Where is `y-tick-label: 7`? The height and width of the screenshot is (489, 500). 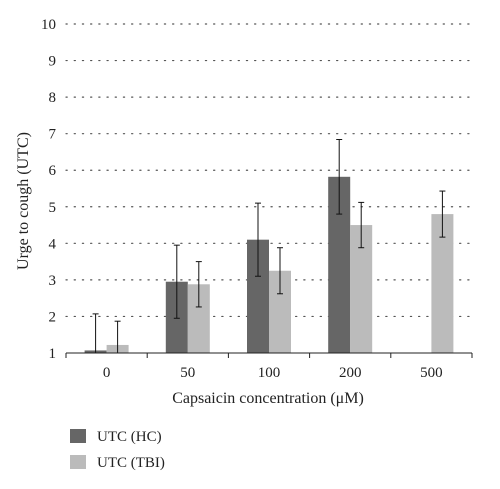 y-tick-label: 7 is located at coordinates (53, 135).